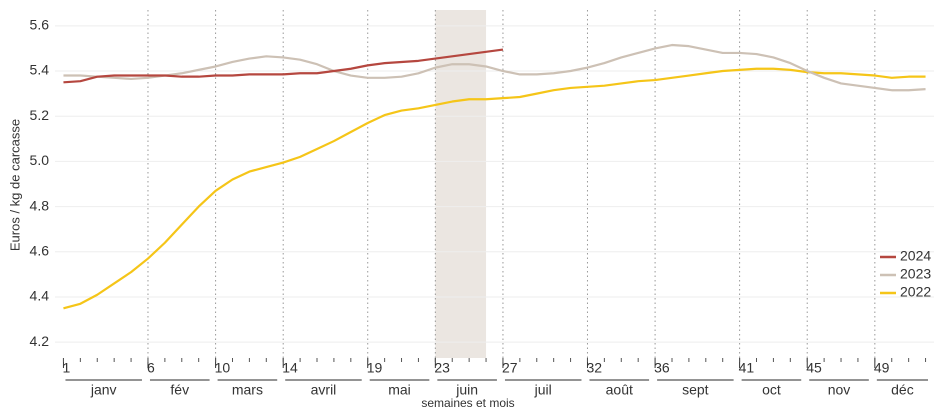 This screenshot has width=936, height=410. Describe the element at coordinates (695, 390) in the screenshot. I see `month-label: sept` at that location.